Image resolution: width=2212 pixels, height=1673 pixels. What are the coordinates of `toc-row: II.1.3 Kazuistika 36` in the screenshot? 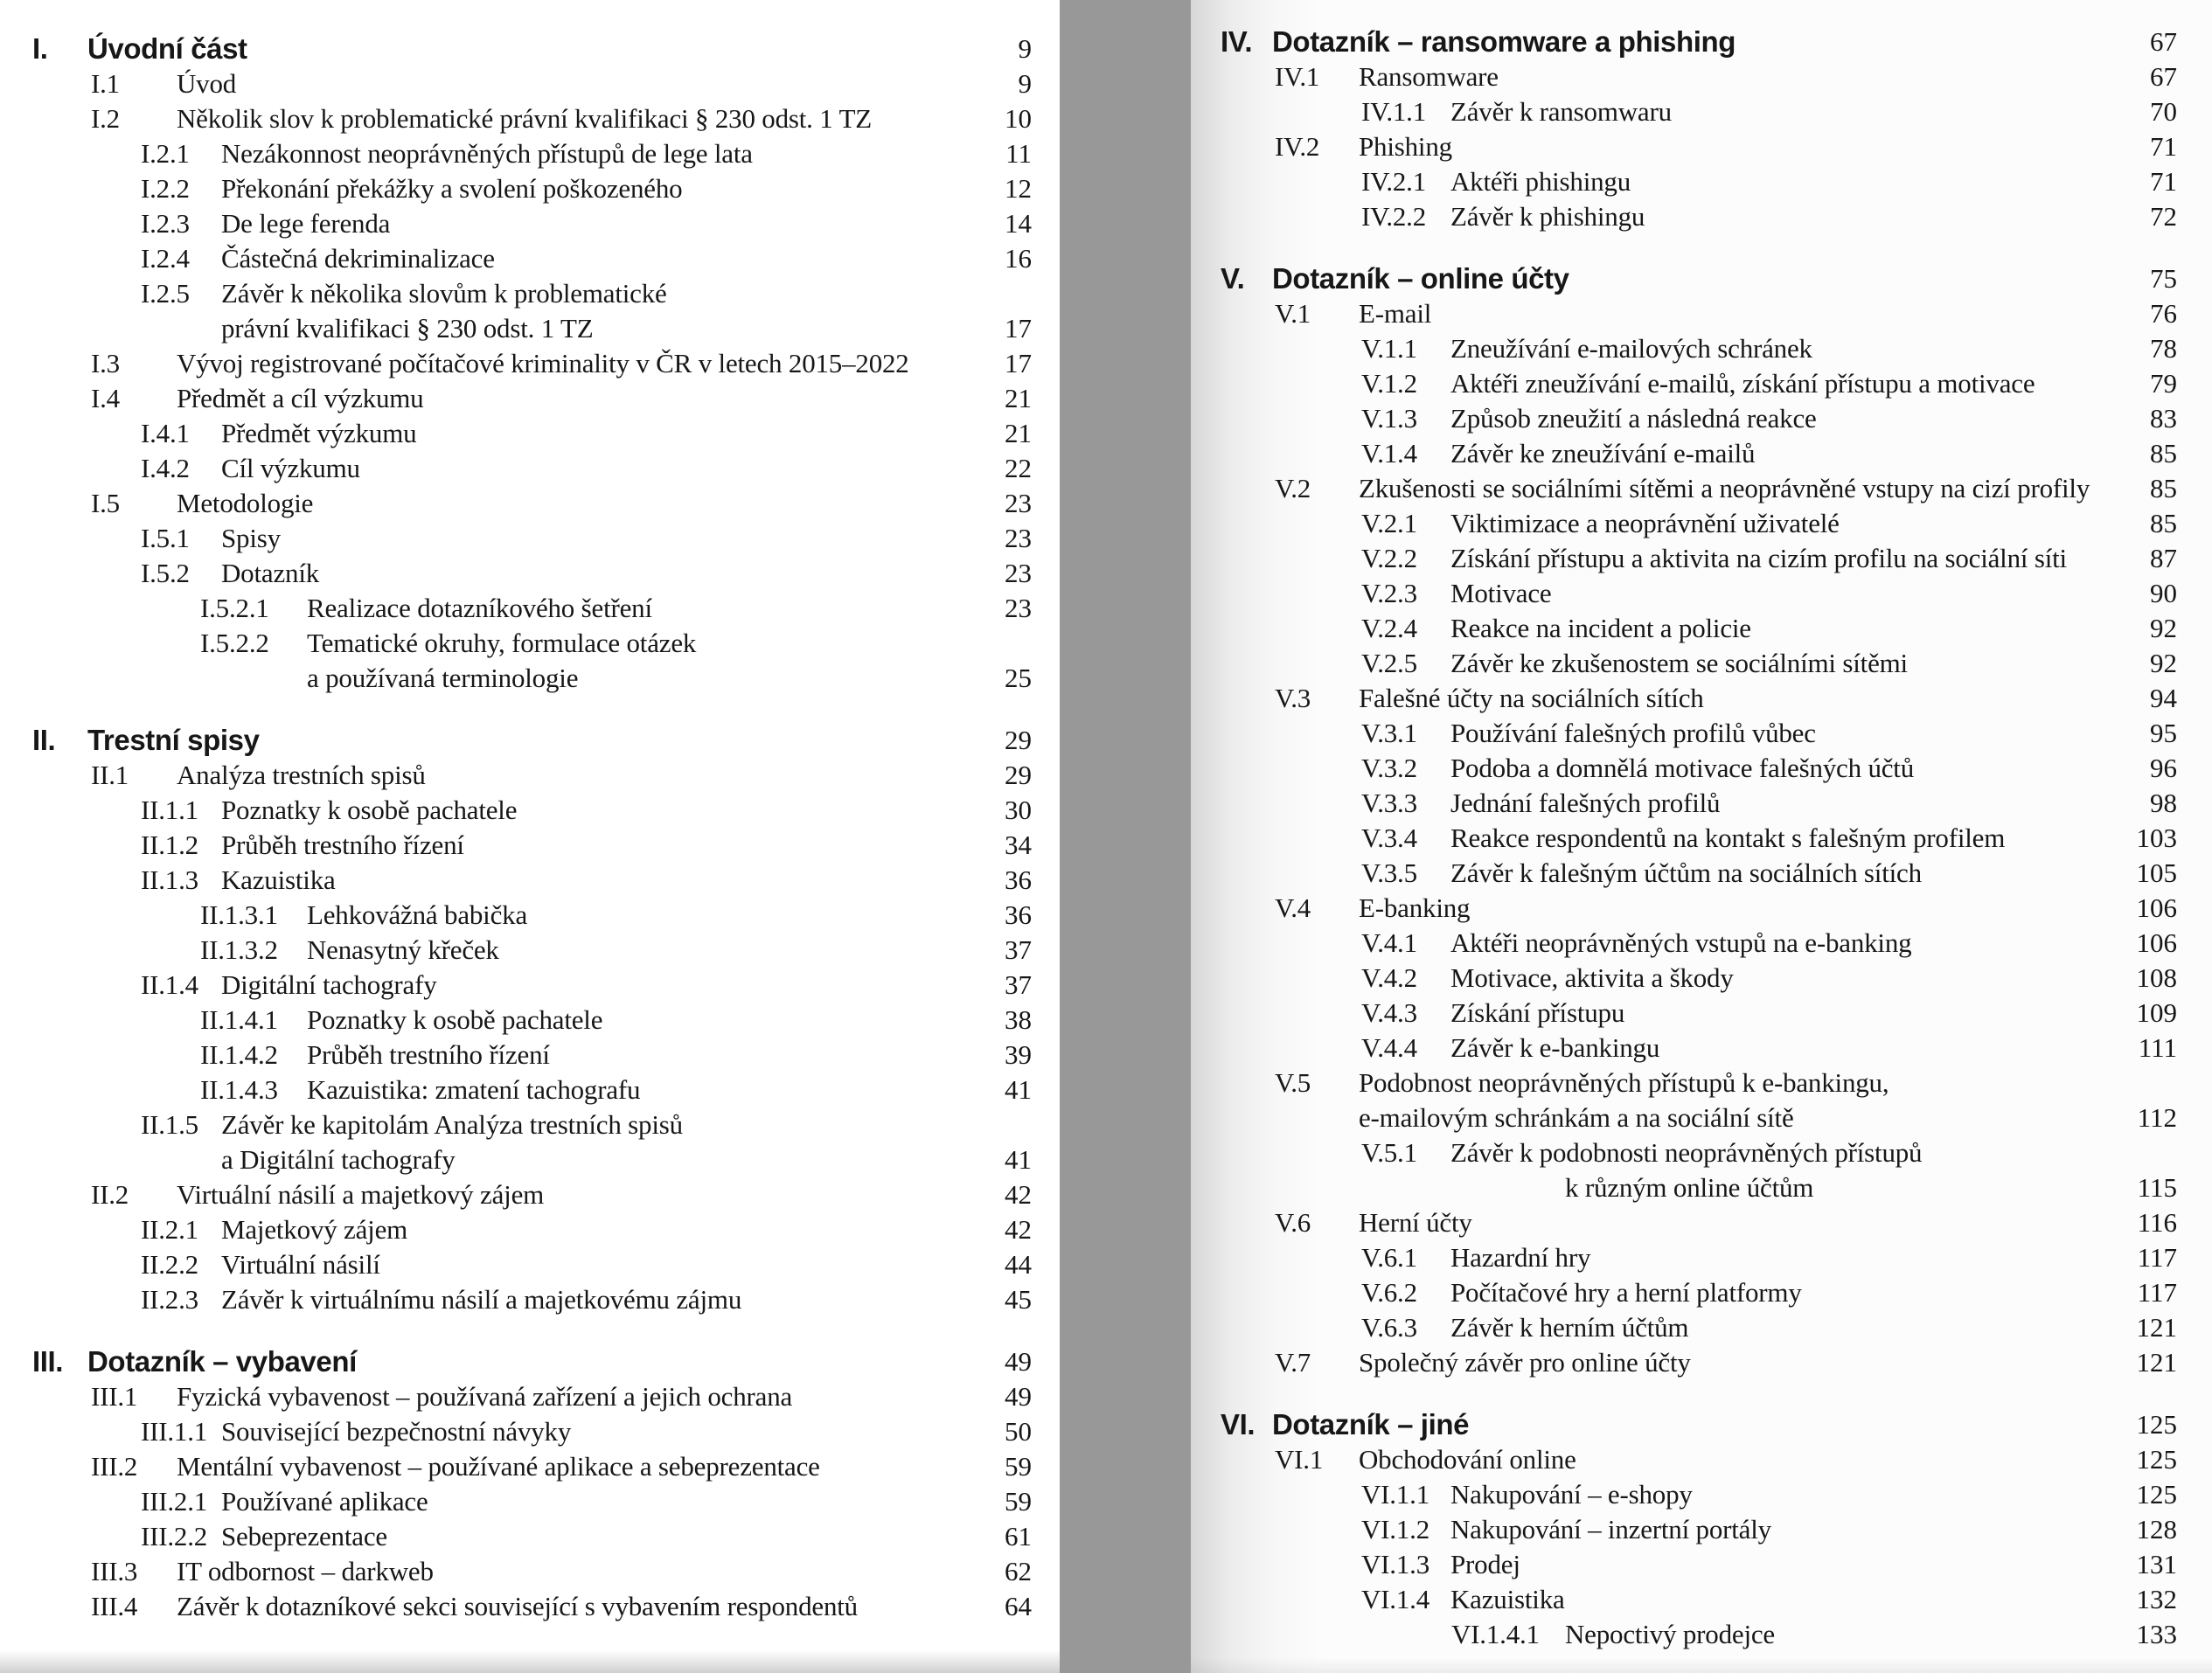 It's located at (530, 880).